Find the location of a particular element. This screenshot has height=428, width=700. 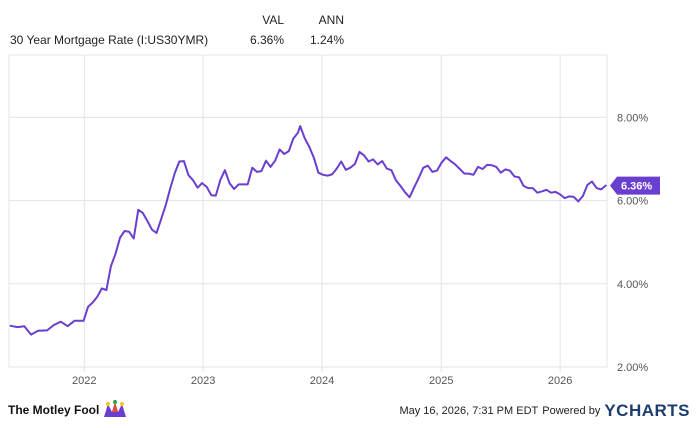

header-col-val: VAL is located at coordinates (273, 20).